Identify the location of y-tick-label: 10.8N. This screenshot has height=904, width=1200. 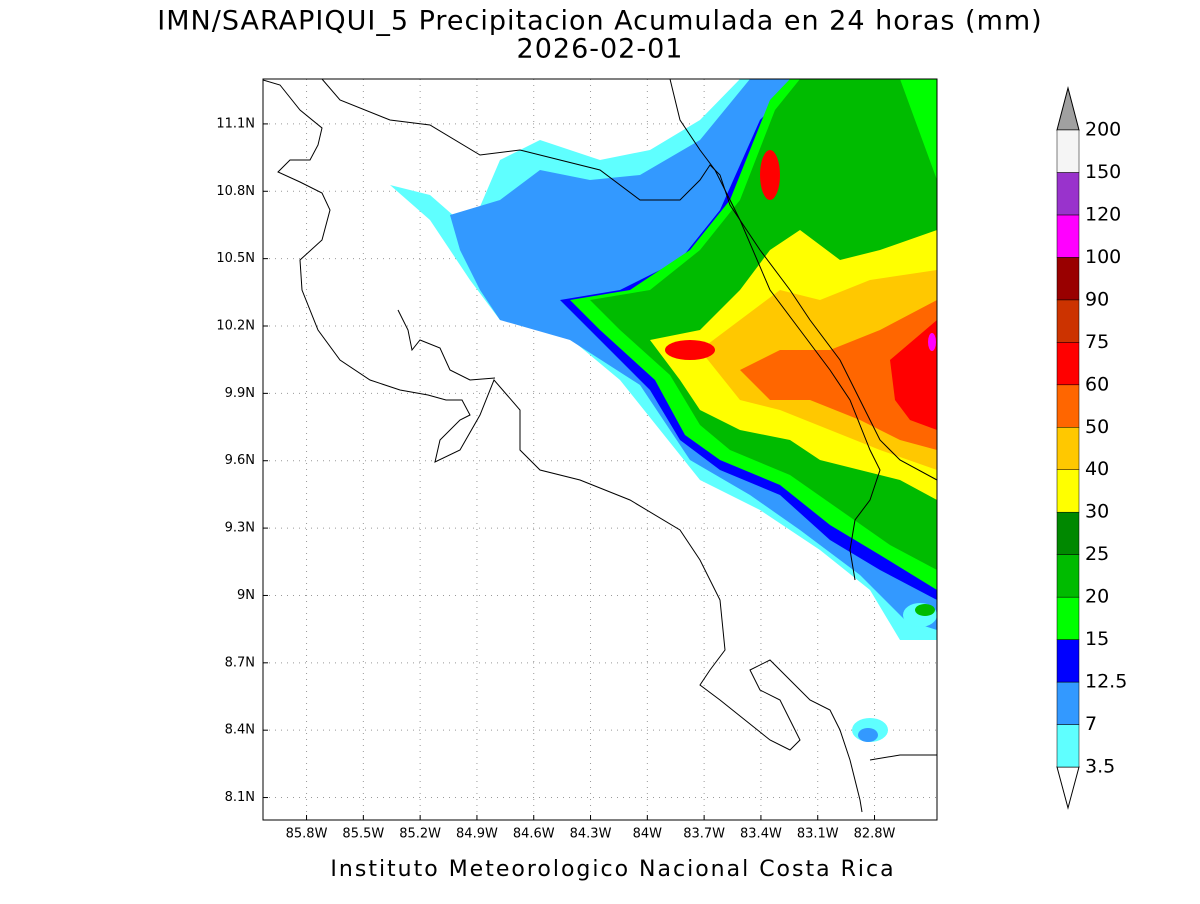
(235, 191).